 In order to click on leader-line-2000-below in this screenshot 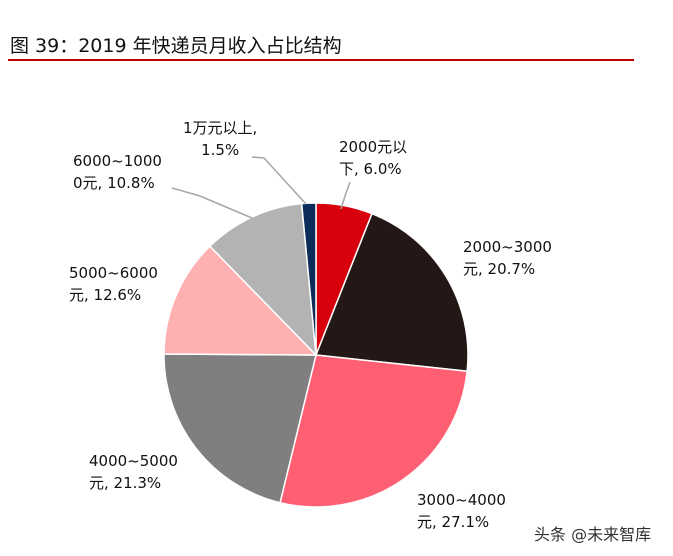, I will do `click(345, 195)`.